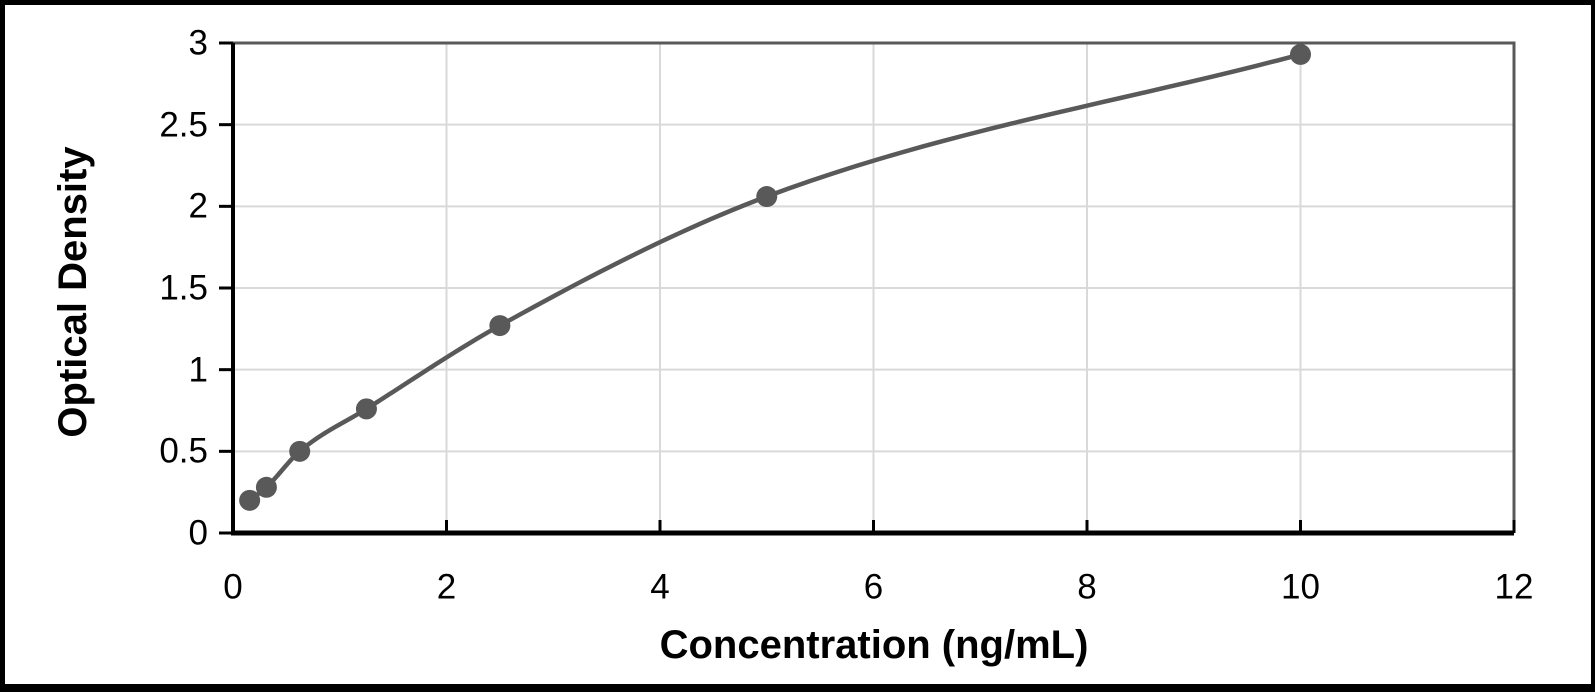 The image size is (1595, 692). I want to click on y-tick-label: 1, so click(198, 370).